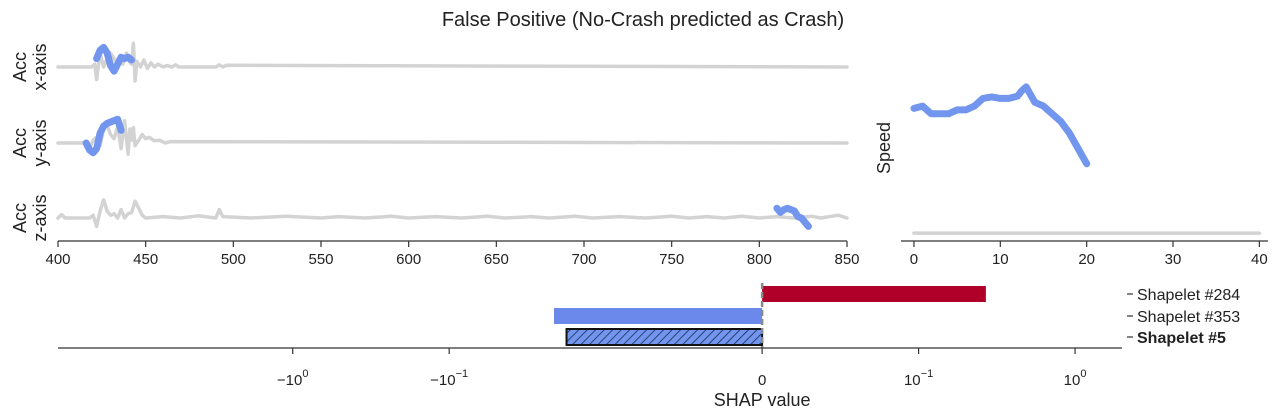  I want to click on shap-x-tick-label: −100, so click(293, 378).